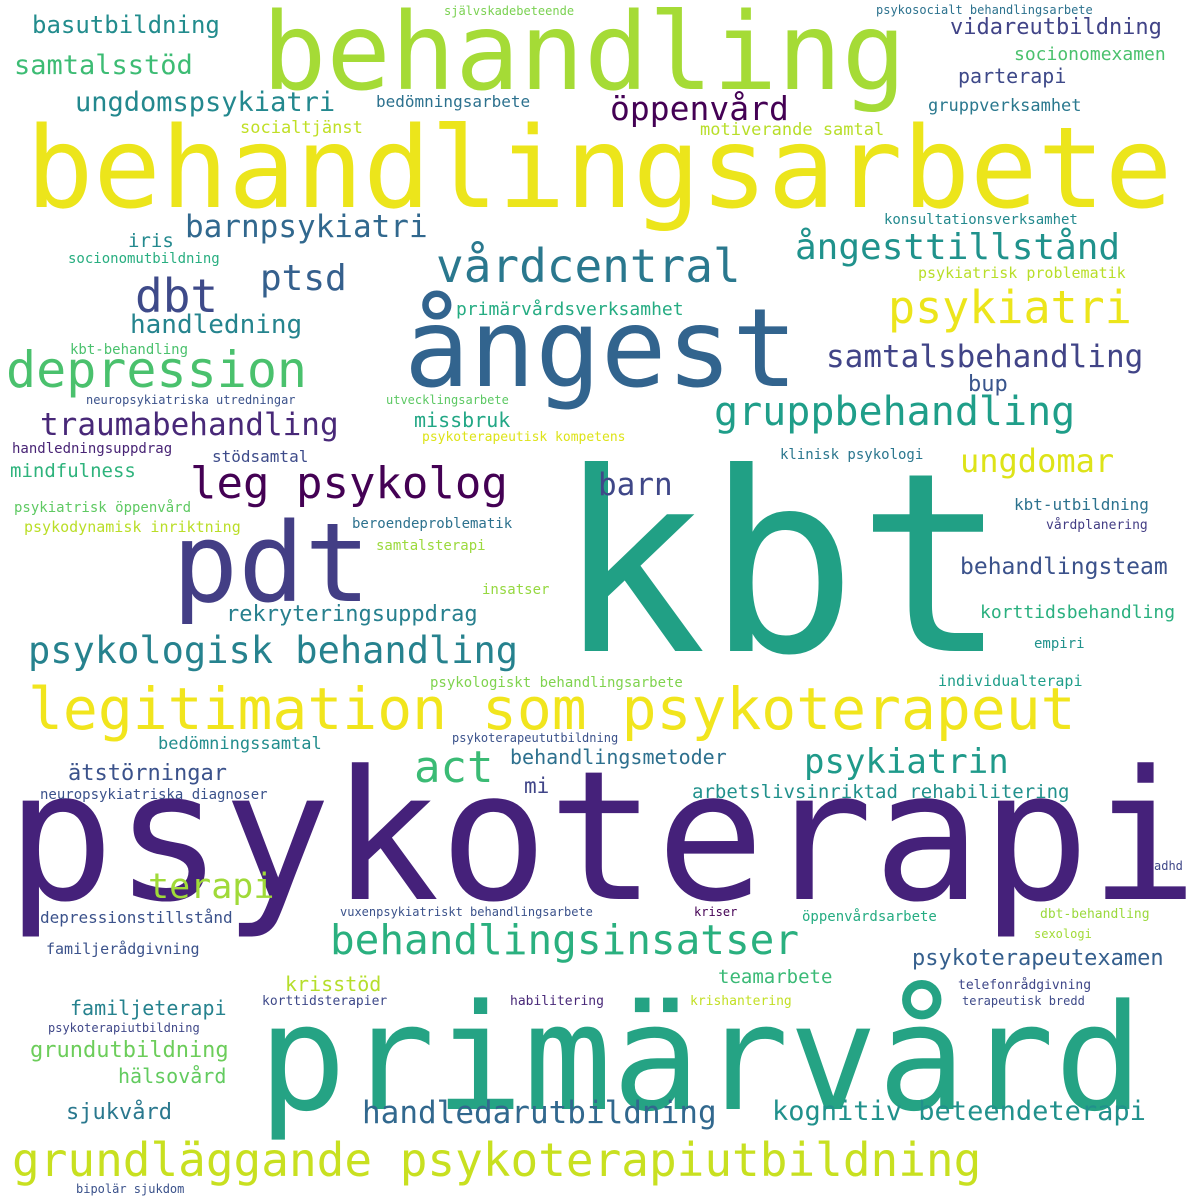  What do you see at coordinates (466, 912) in the screenshot?
I see `word: vuxenpsykiatriskt behandlingsarbete` at bounding box center [466, 912].